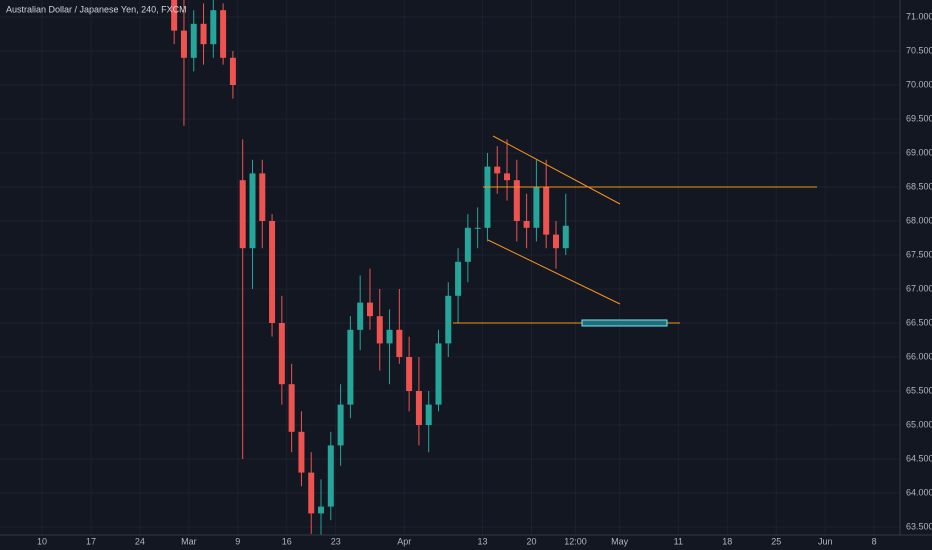 The height and width of the screenshot is (550, 932). What do you see at coordinates (919, 356) in the screenshot?
I see `y-tick-label: 66.000` at bounding box center [919, 356].